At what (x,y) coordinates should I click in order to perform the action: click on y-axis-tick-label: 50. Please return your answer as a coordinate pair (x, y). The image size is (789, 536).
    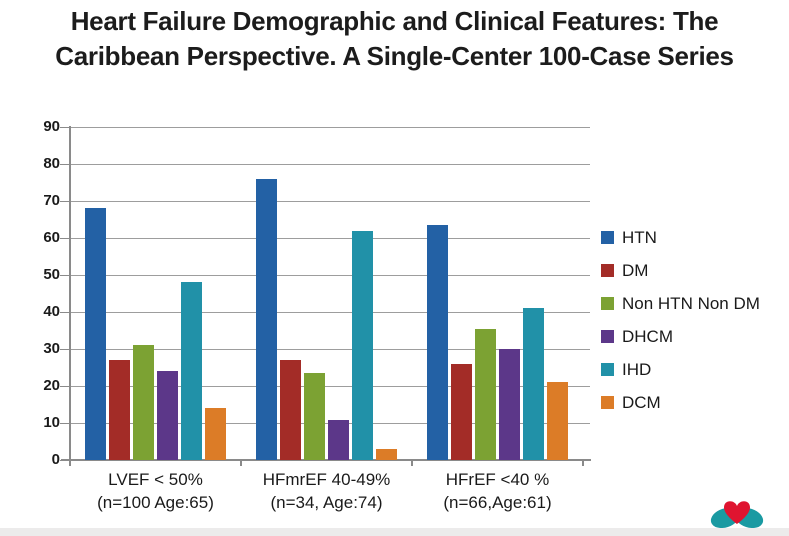
    Looking at the image, I should click on (51, 274).